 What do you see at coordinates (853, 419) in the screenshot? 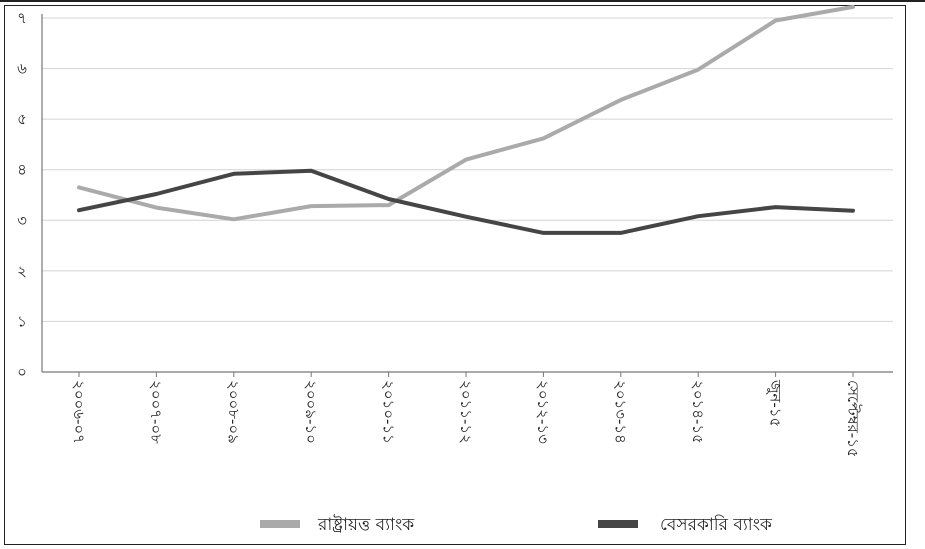
I see `x-tick-label: সেপ্টেম্বর-১৫` at bounding box center [853, 419].